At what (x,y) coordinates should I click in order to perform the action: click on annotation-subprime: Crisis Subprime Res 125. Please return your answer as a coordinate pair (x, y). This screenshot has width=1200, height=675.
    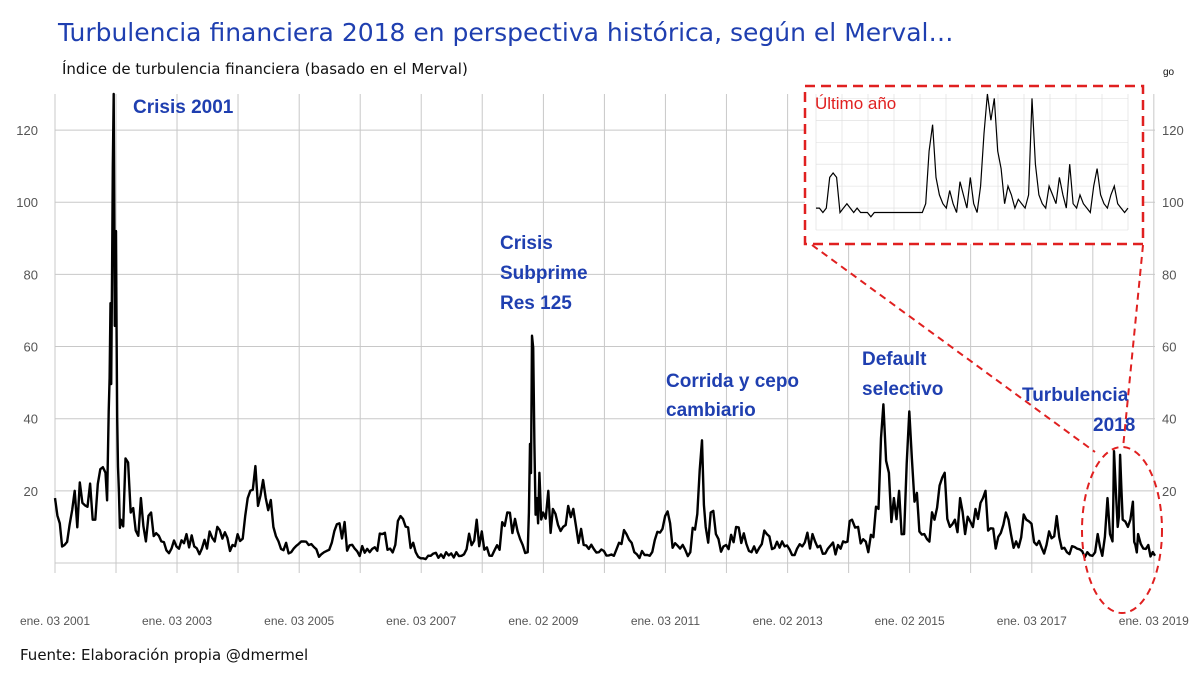
    Looking at the image, I should click on (544, 273).